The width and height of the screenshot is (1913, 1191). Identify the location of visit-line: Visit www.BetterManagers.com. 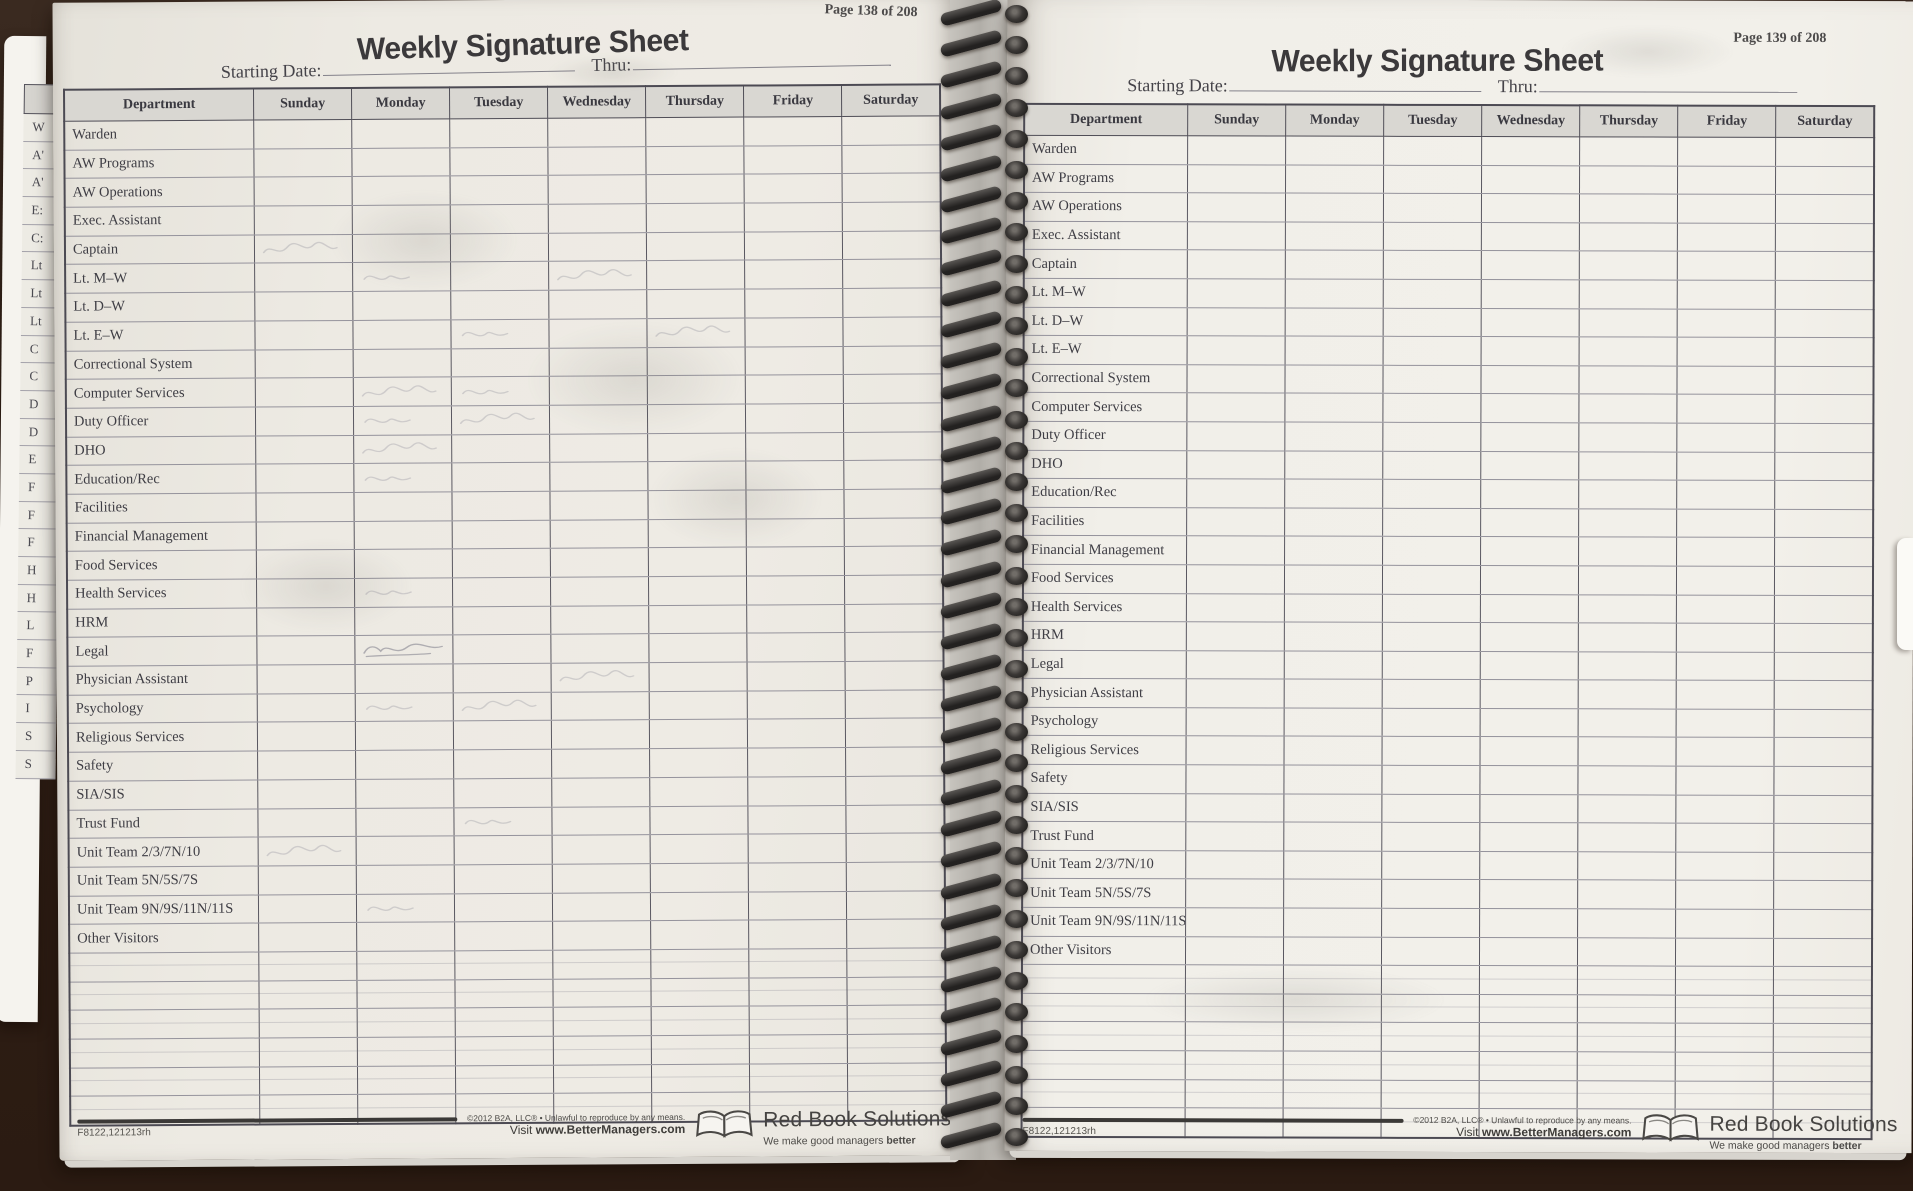
(1522, 1132).